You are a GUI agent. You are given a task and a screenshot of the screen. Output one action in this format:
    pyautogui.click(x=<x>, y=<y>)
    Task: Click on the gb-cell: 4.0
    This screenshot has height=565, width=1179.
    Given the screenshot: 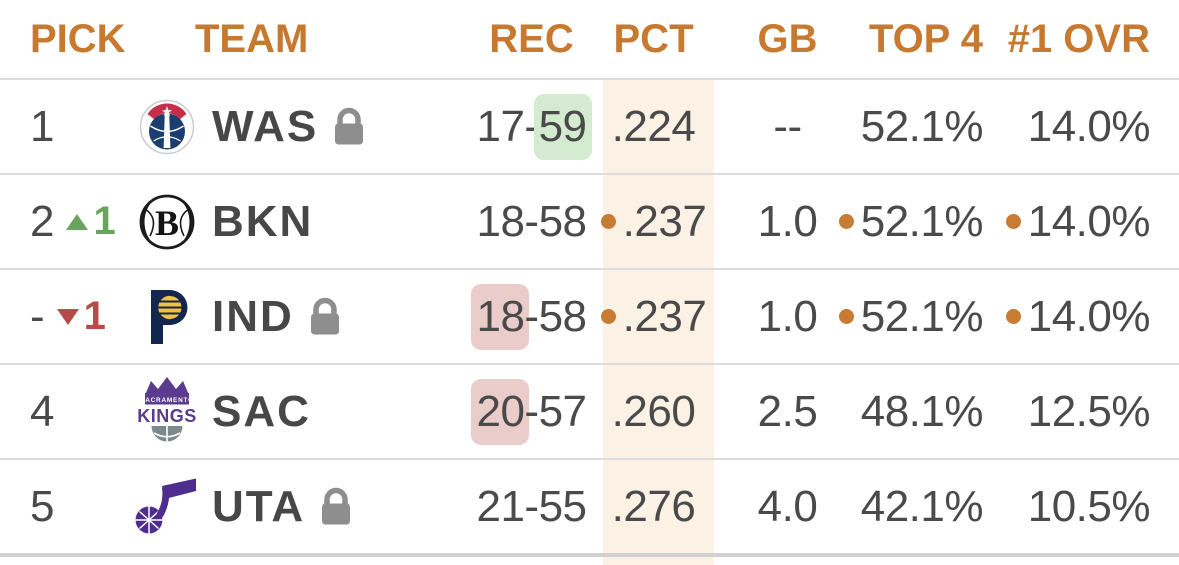 What is the action you would take?
    pyautogui.click(x=769, y=506)
    